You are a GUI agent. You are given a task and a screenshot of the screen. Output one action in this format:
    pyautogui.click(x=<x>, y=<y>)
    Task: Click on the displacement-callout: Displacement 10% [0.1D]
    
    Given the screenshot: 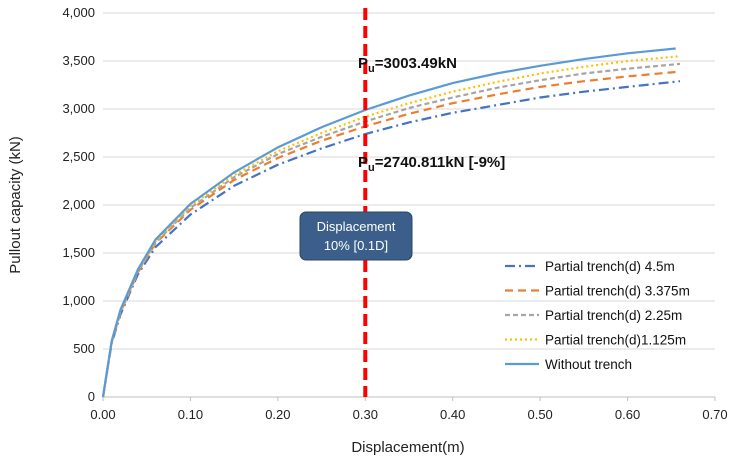 What is the action you would take?
    pyautogui.click(x=356, y=236)
    